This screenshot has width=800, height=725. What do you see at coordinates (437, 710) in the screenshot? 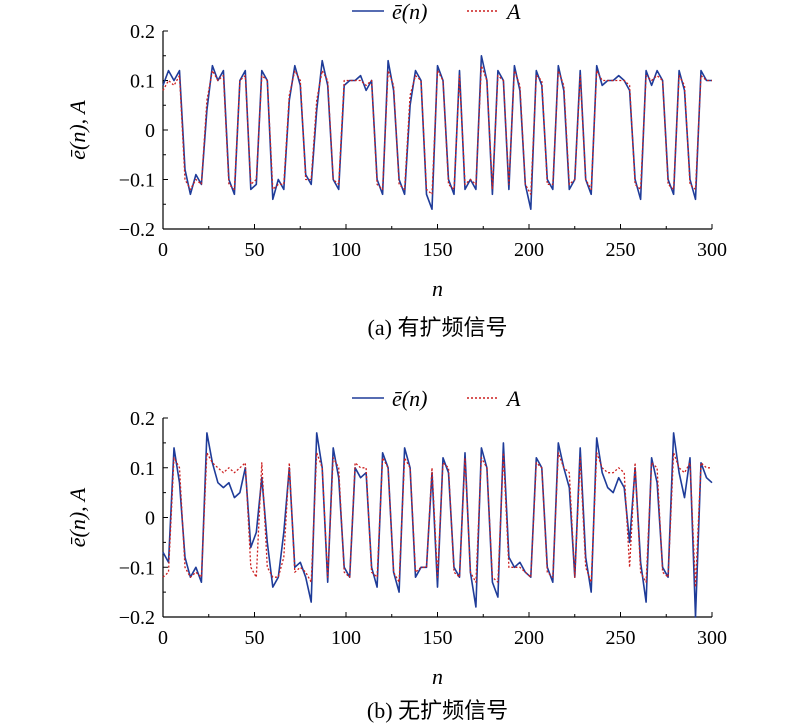
I see `panel-caption: (b) 无扩频信号` at bounding box center [437, 710].